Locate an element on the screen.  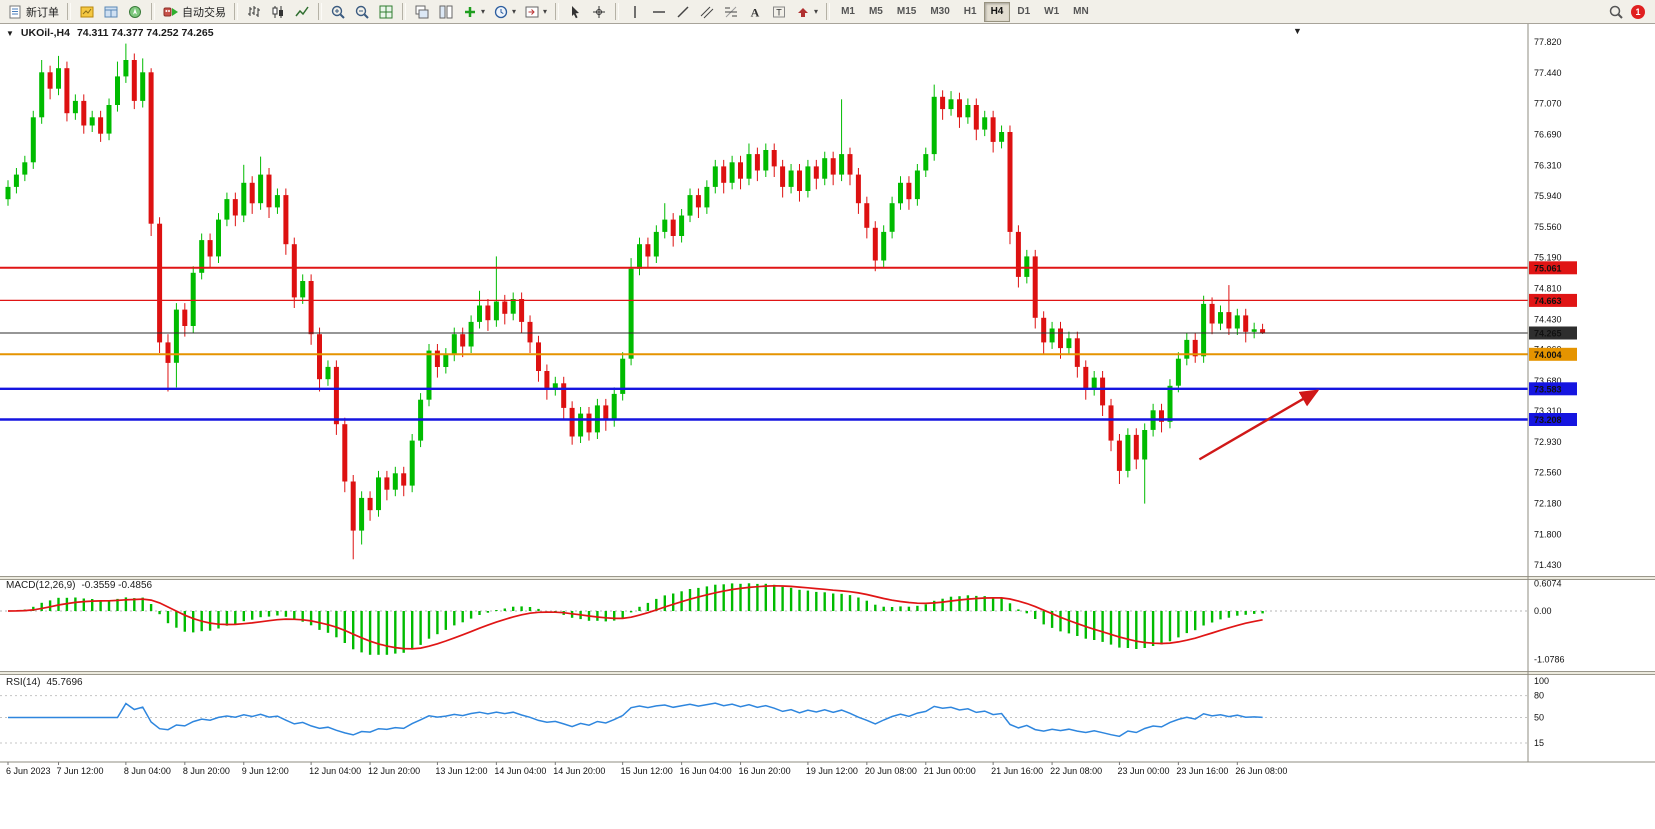
zoom-out-button is located at coordinates (362, 12).